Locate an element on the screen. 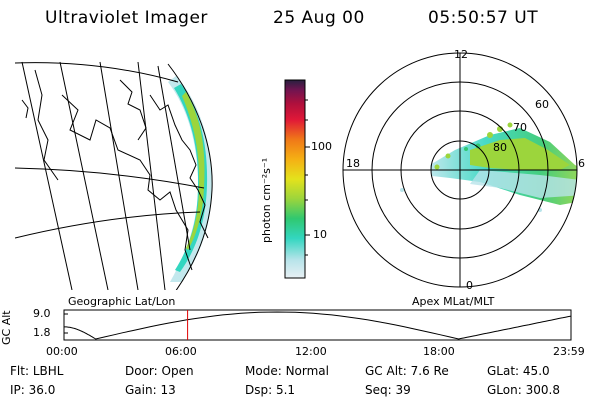  polar-lat-60: 60 is located at coordinates (542, 104).